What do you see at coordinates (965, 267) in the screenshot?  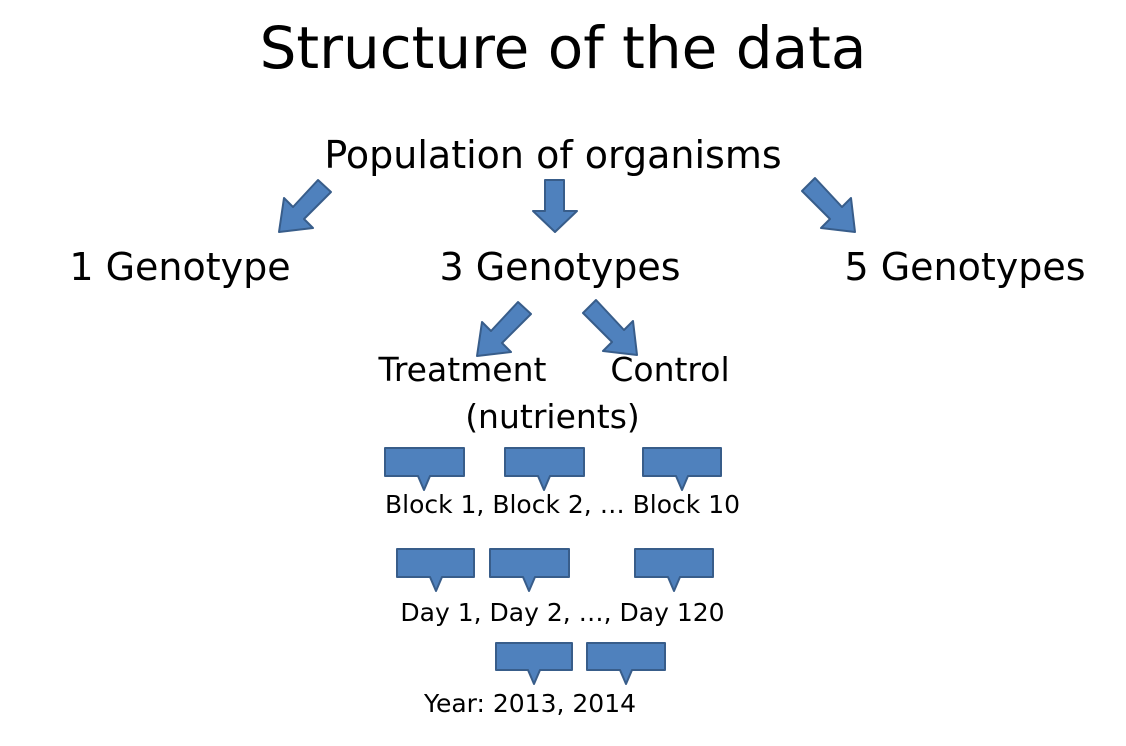 I see `genotype-5-node: 5 Genotypes` at bounding box center [965, 267].